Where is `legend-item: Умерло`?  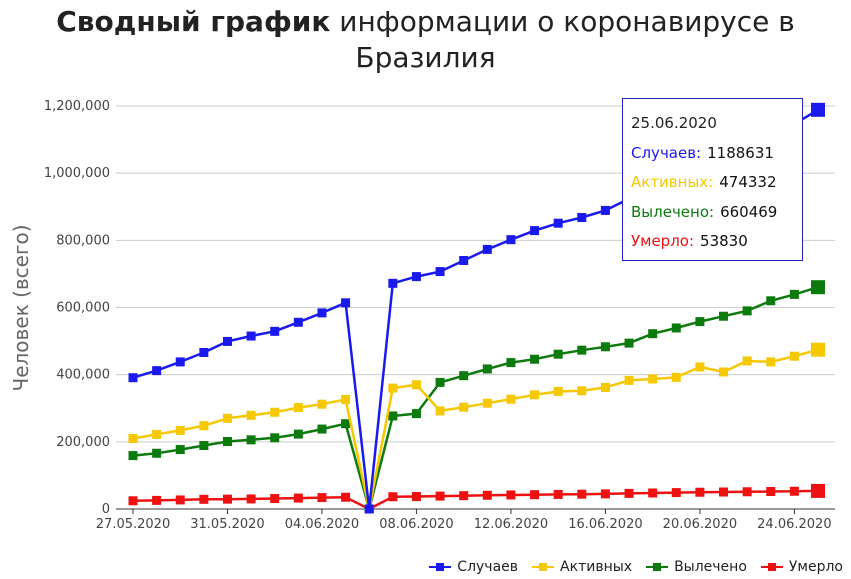 legend-item: Умерло is located at coordinates (801, 567).